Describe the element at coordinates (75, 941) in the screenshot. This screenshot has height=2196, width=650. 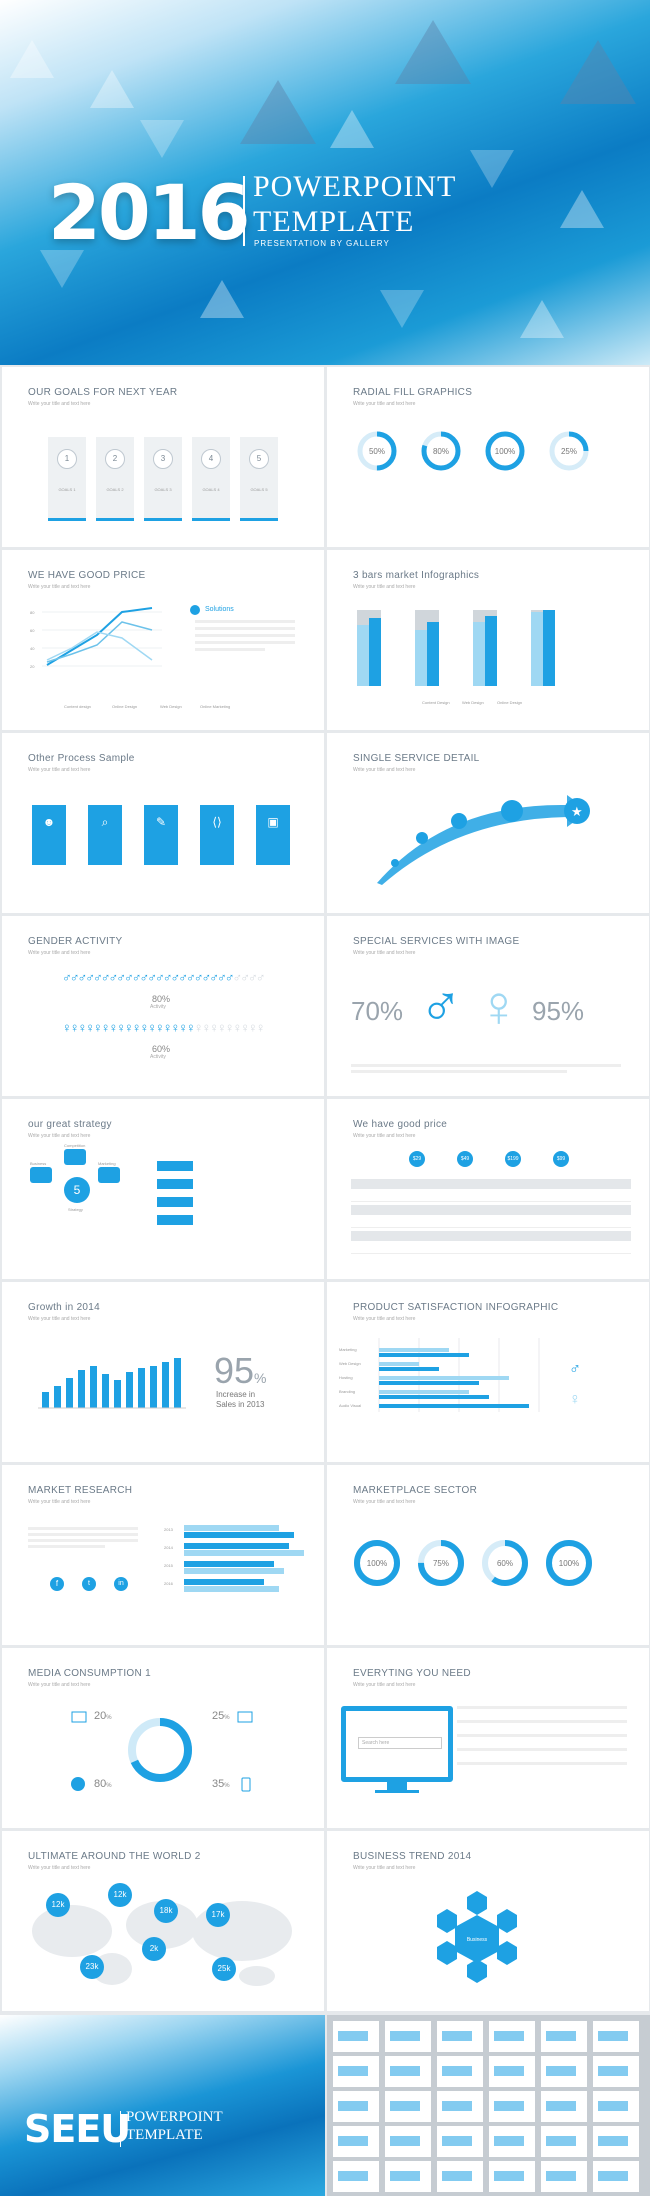
I see `slide-title: GENDER ACTIVITY` at that location.